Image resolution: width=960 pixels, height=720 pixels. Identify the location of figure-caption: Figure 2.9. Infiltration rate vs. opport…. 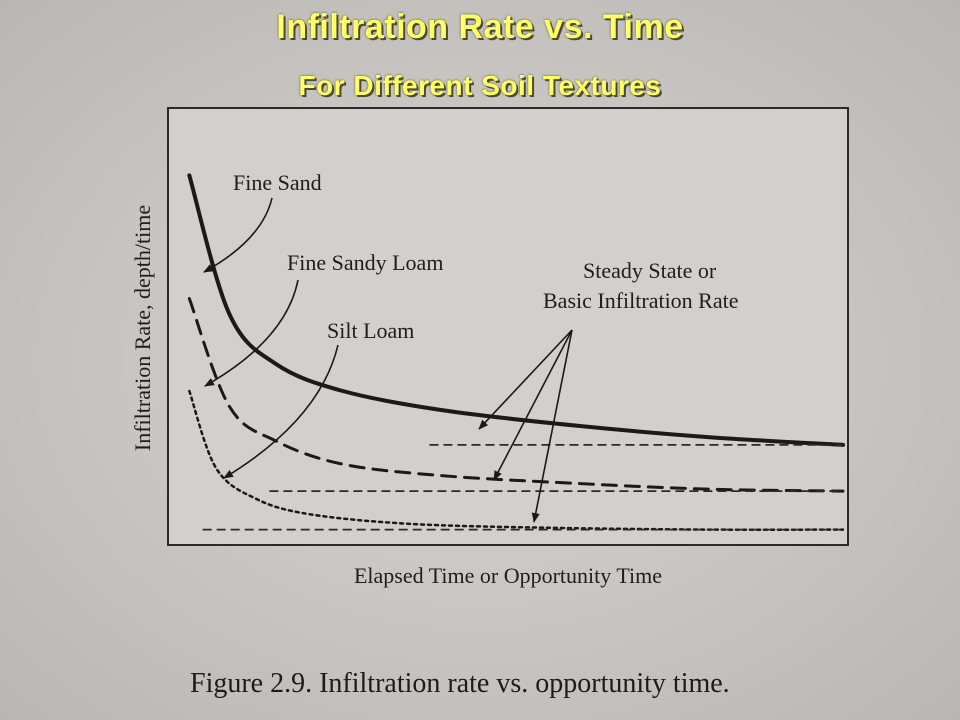
(460, 683).